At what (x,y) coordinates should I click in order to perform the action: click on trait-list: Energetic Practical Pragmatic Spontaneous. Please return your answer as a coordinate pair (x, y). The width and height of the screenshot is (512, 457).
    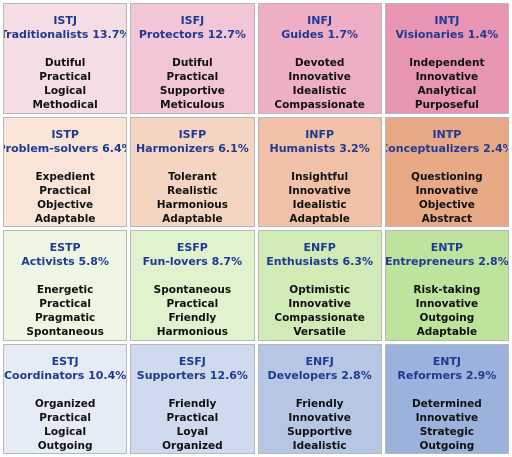
    Looking at the image, I should click on (64, 311).